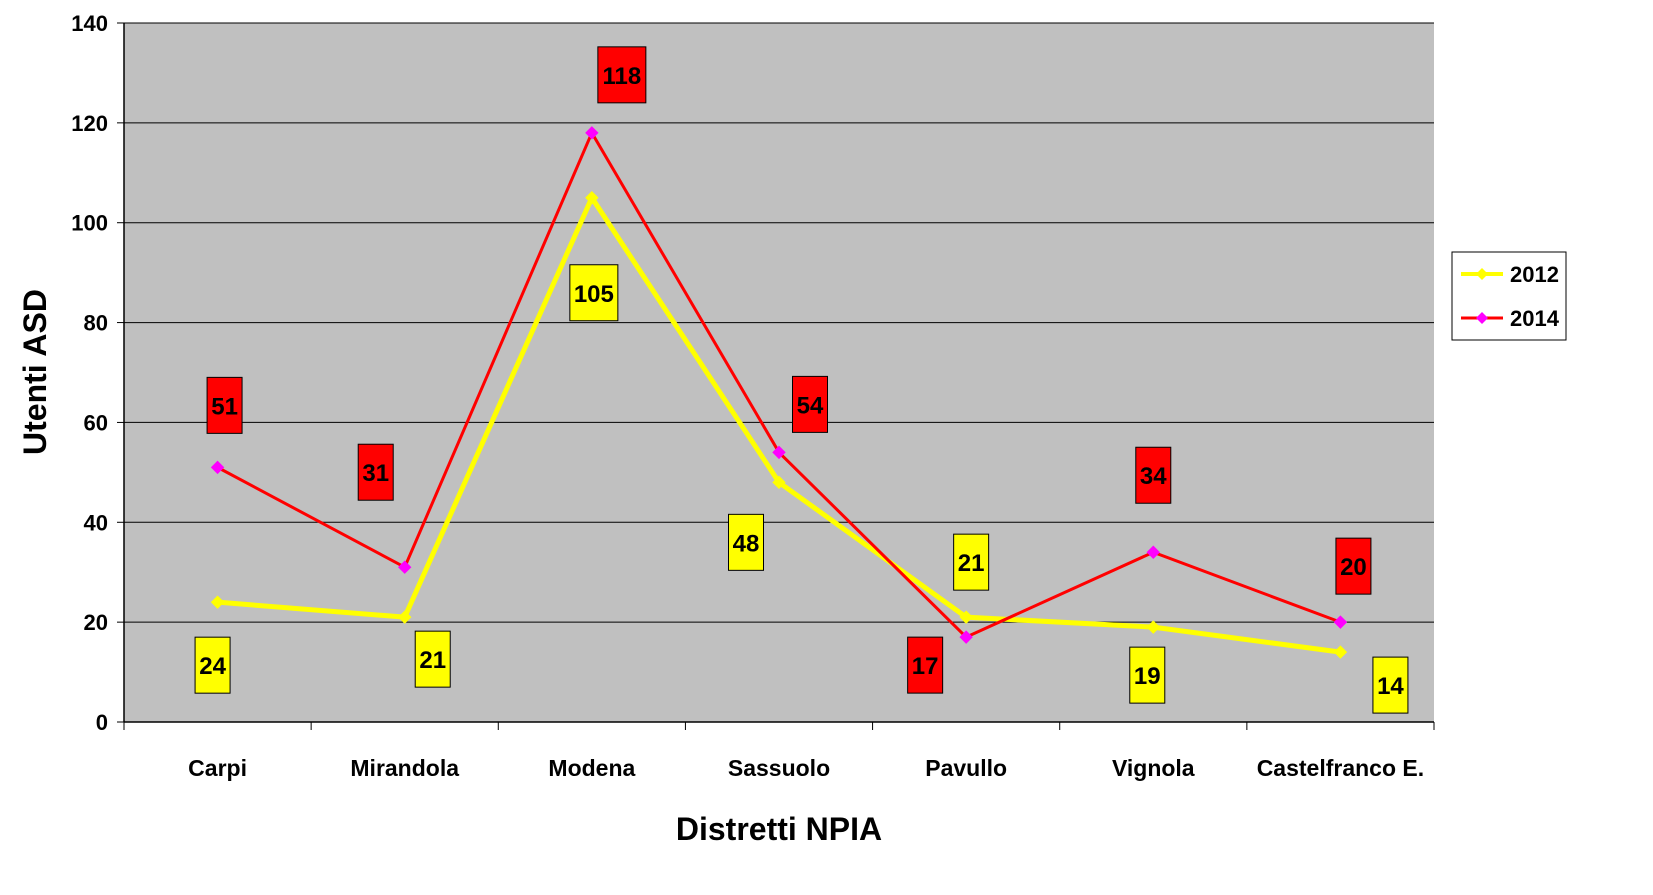 The width and height of the screenshot is (1653, 895). Describe the element at coordinates (966, 768) in the screenshot. I see `x-tick-label: Pavullo` at that location.